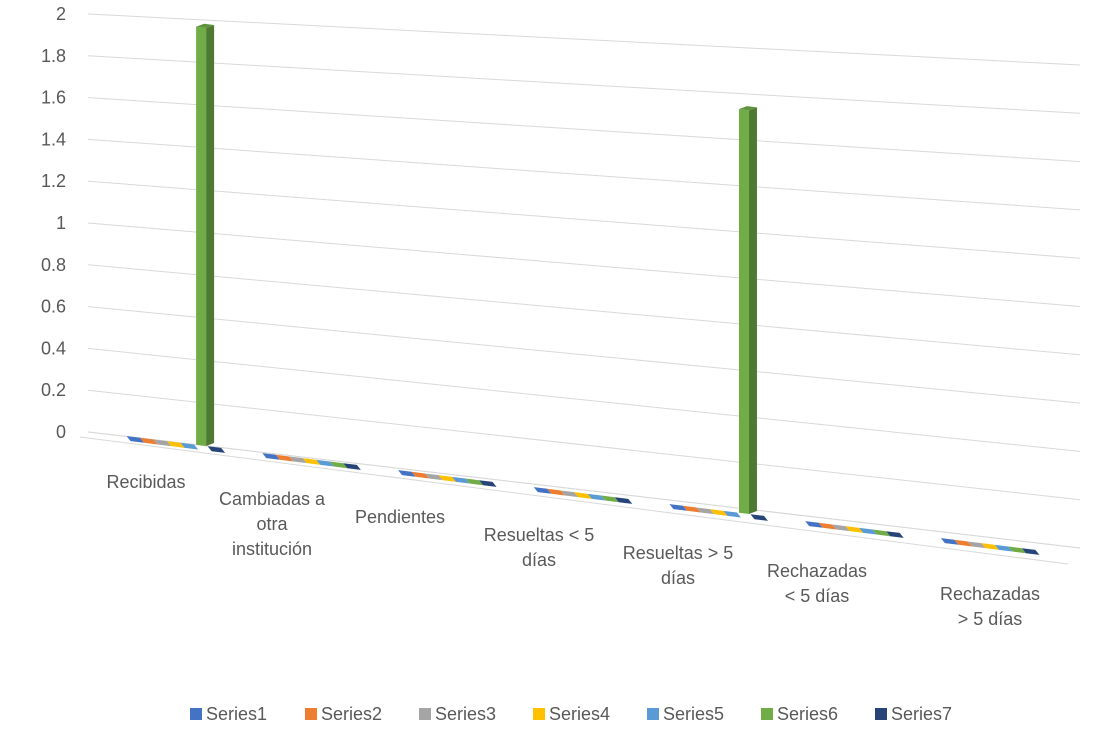 The width and height of the screenshot is (1099, 730). I want to click on legend-label: Series2, so click(351, 714).